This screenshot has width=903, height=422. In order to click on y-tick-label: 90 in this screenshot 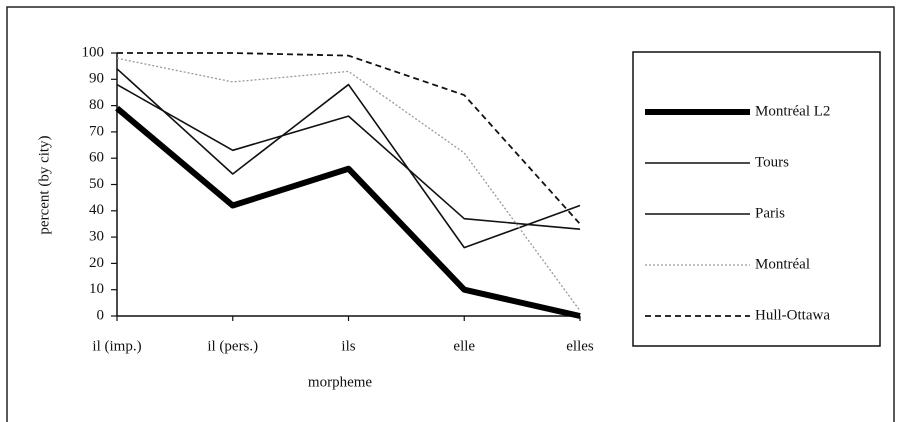, I will do `click(96, 79)`.